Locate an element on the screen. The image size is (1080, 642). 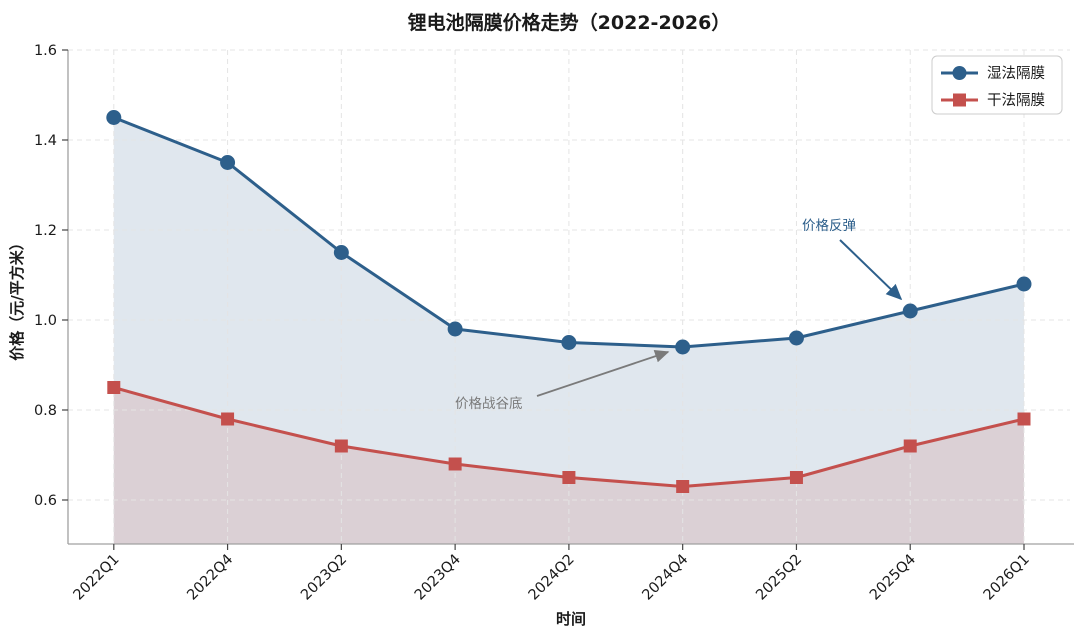
x-tick-label: 2024Q2 is located at coordinates (552, 578).